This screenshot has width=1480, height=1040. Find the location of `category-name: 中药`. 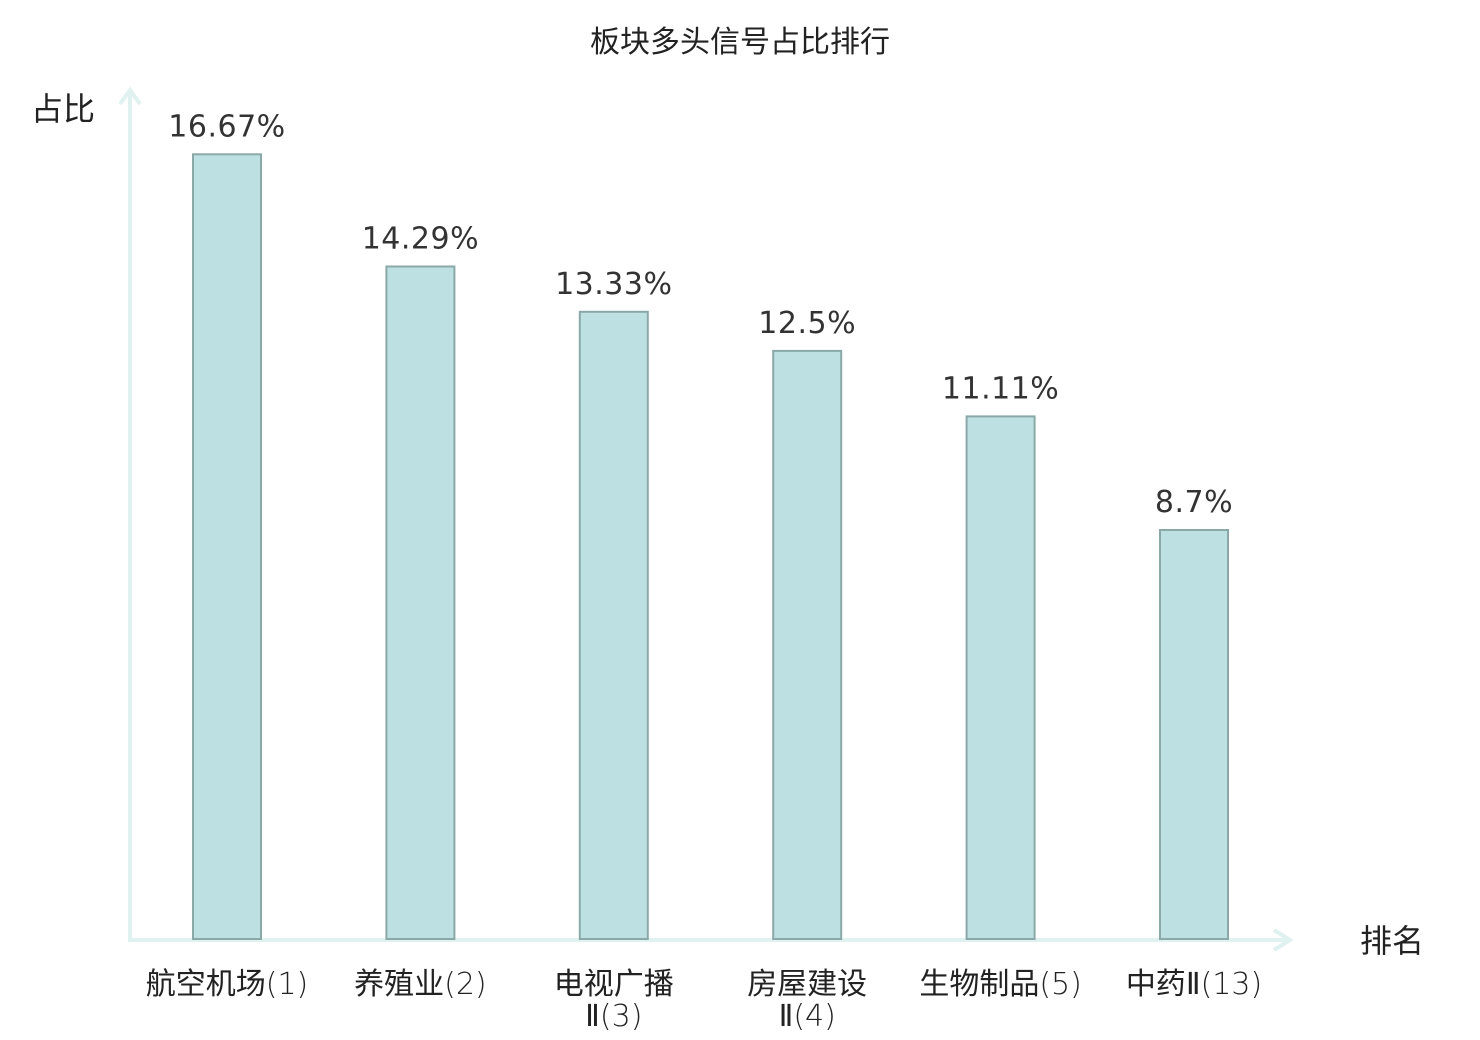

category-name: 中药 is located at coordinates (1156, 984).